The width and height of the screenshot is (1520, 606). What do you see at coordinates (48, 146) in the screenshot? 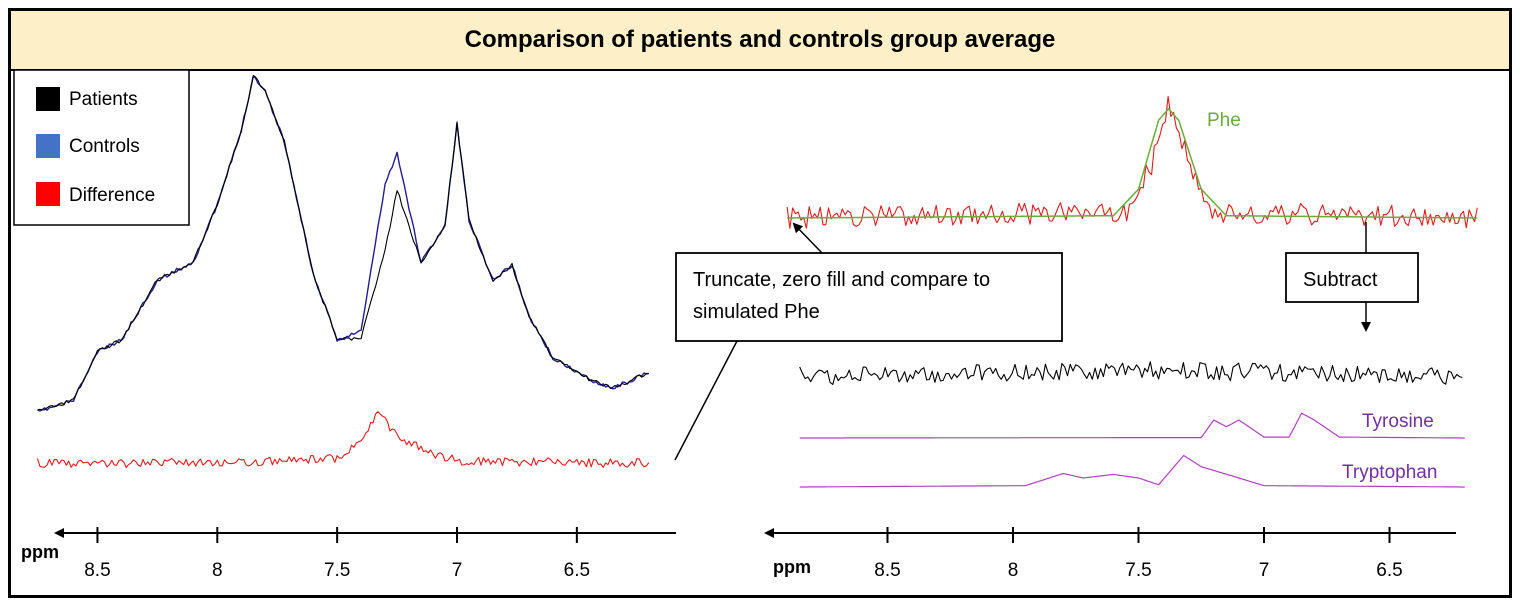
I see `legend-swatch-controls` at bounding box center [48, 146].